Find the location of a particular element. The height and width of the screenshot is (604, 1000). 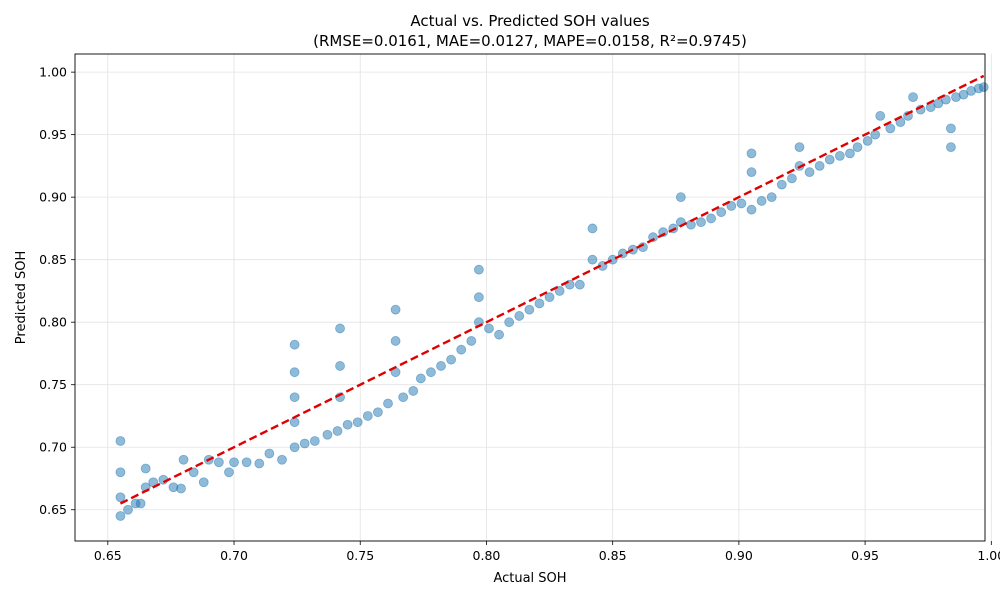

y-tick-label: 0.75 is located at coordinates (53, 384).